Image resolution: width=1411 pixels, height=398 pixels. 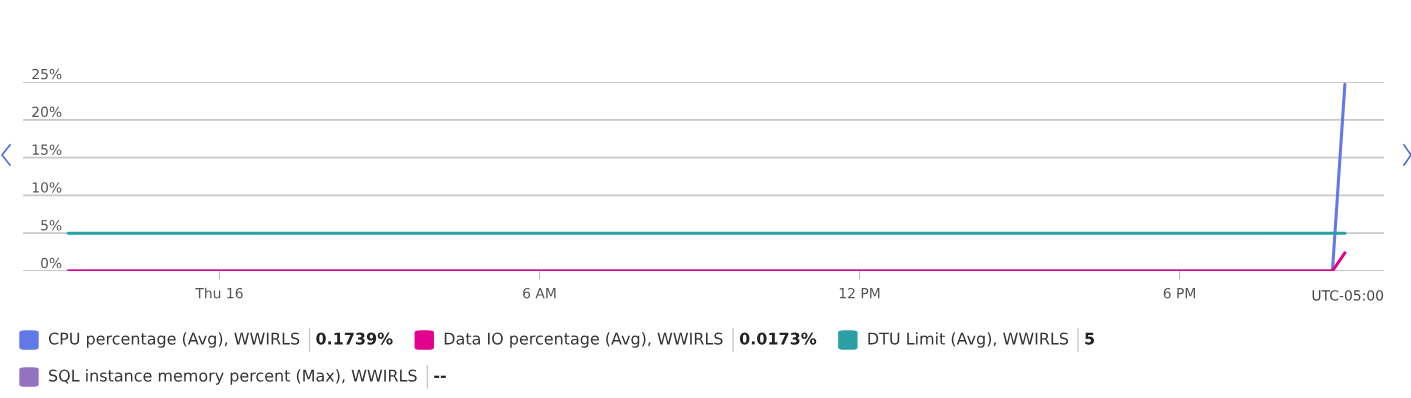 What do you see at coordinates (51, 263) in the screenshot?
I see `y-tick-label: 0%` at bounding box center [51, 263].